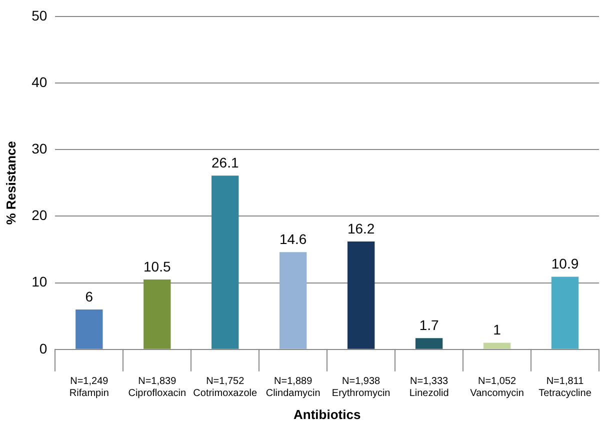  What do you see at coordinates (89, 296) in the screenshot?
I see `data-label: 6` at bounding box center [89, 296].